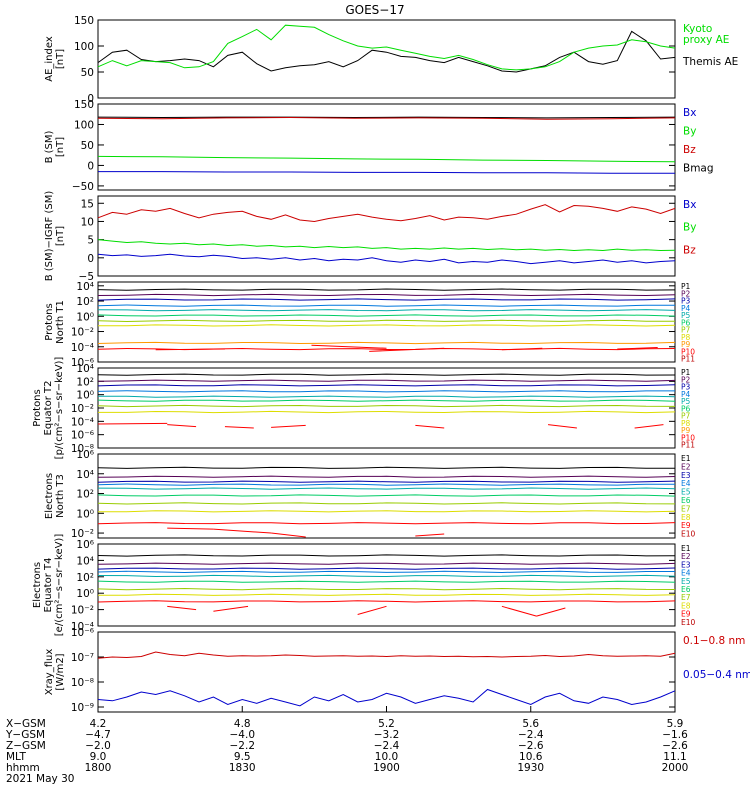 The width and height of the screenshot is (750, 800). I want to click on y-axis-label: Protons Equator T2, so click(43, 408).